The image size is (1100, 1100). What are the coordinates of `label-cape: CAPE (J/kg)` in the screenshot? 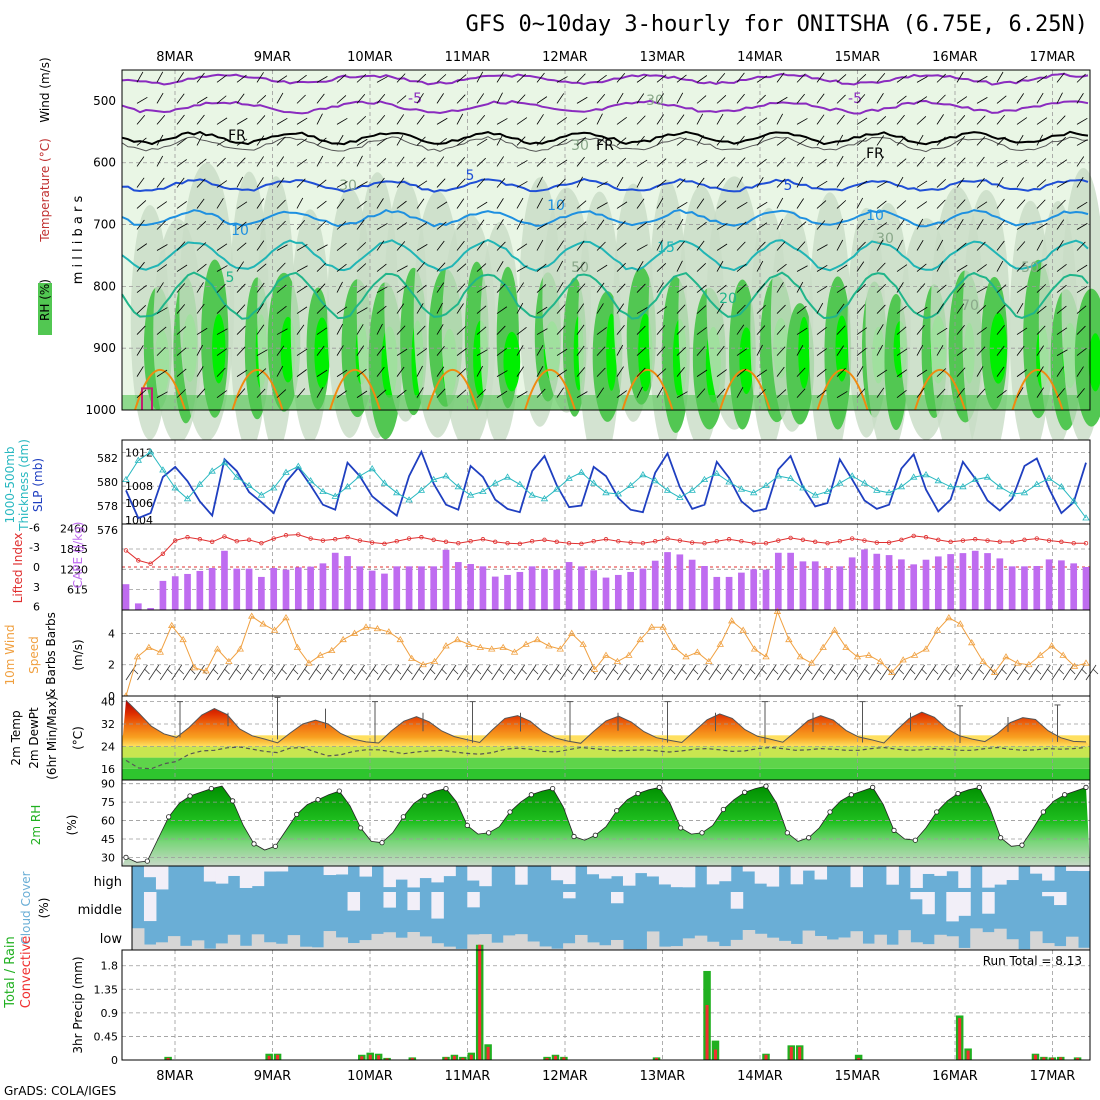 It's located at (78, 555).